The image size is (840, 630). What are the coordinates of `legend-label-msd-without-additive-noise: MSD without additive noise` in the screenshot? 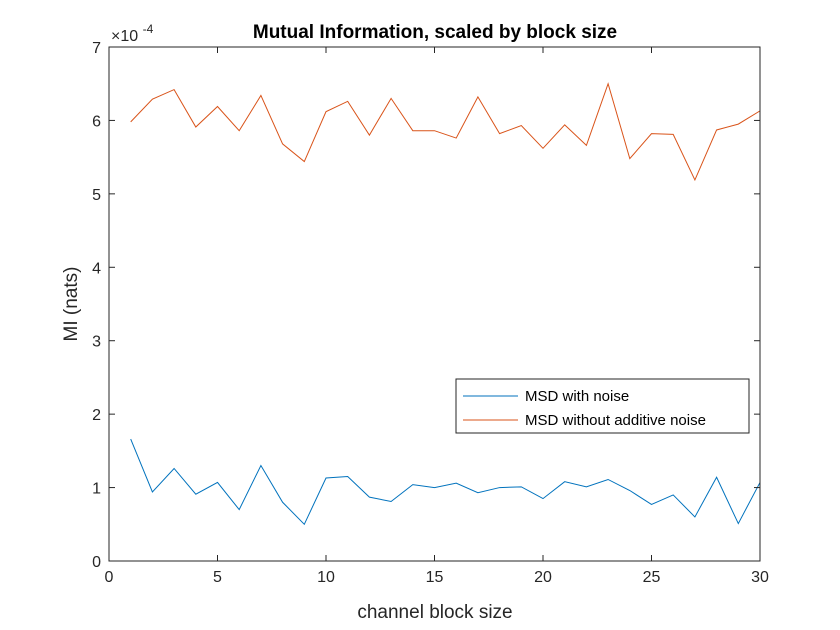 It's located at (615, 420).